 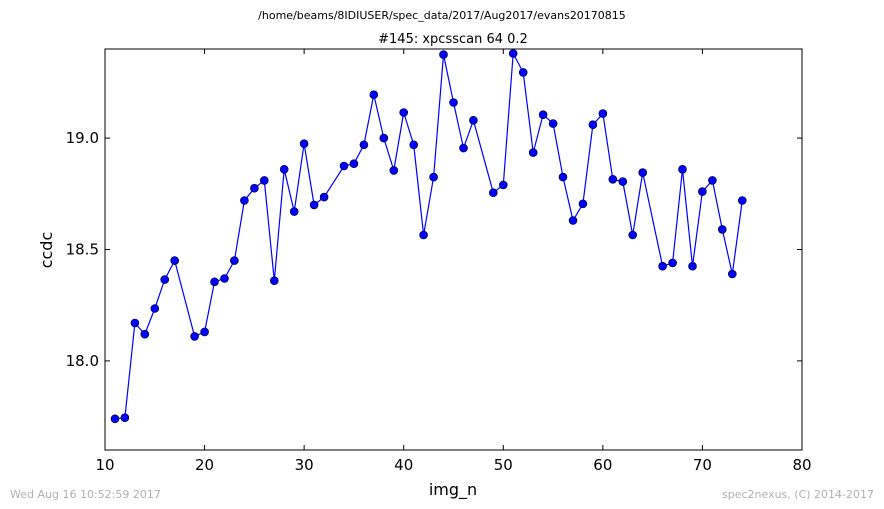 What do you see at coordinates (453, 490) in the screenshot?
I see `x-axis-label: img_n` at bounding box center [453, 490].